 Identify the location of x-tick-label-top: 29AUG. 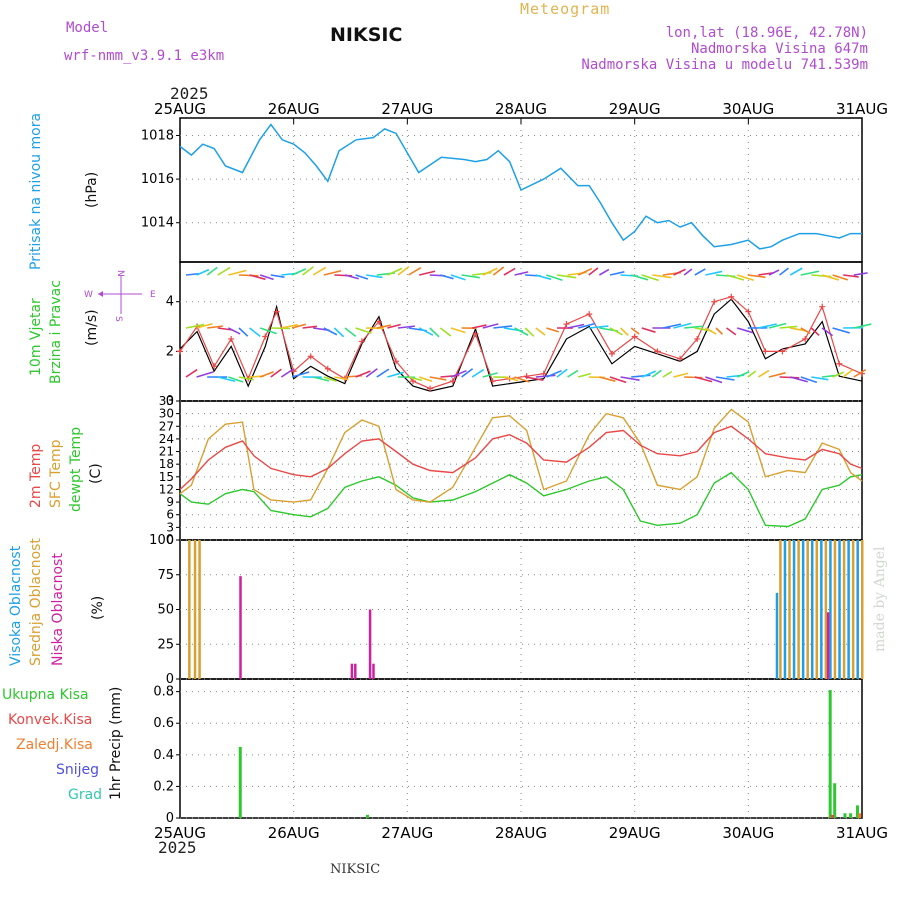
(635, 109).